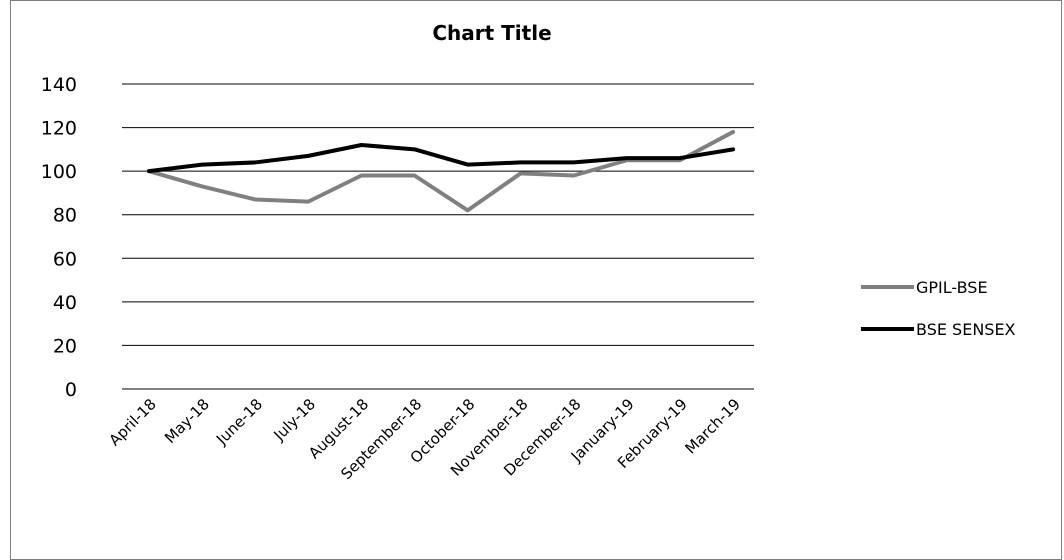  I want to click on y-tick-label: 60, so click(65, 259).